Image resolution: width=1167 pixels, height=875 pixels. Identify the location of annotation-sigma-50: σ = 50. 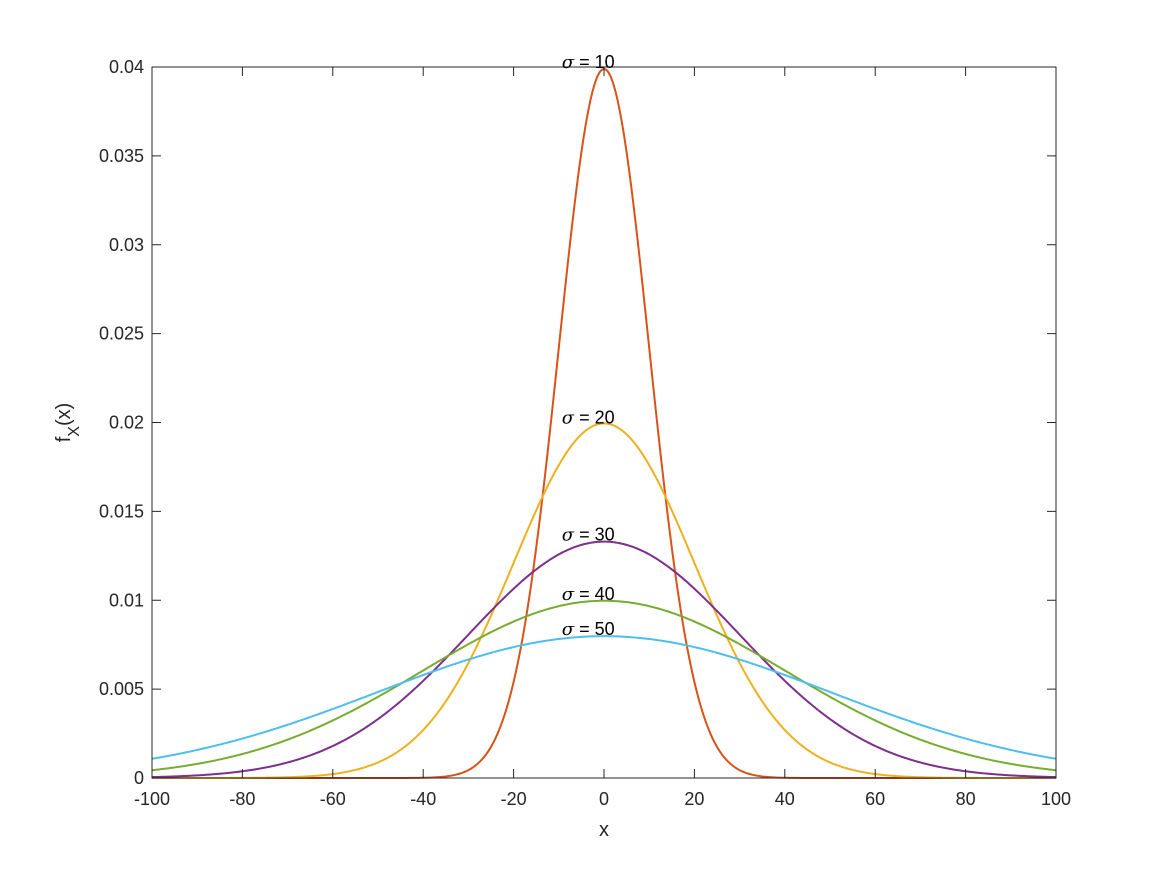
(588, 629).